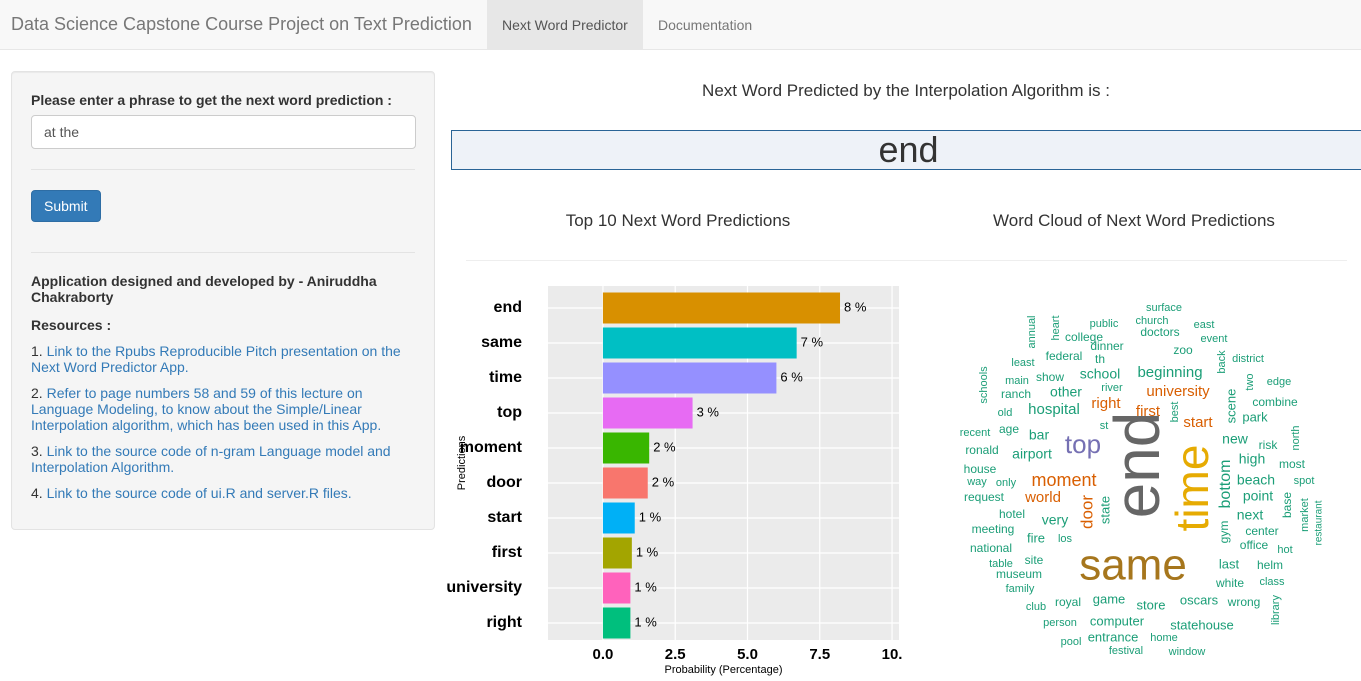 The height and width of the screenshot is (681, 1361). Describe the element at coordinates (1252, 459) in the screenshot. I see `cloud-word: high` at that location.